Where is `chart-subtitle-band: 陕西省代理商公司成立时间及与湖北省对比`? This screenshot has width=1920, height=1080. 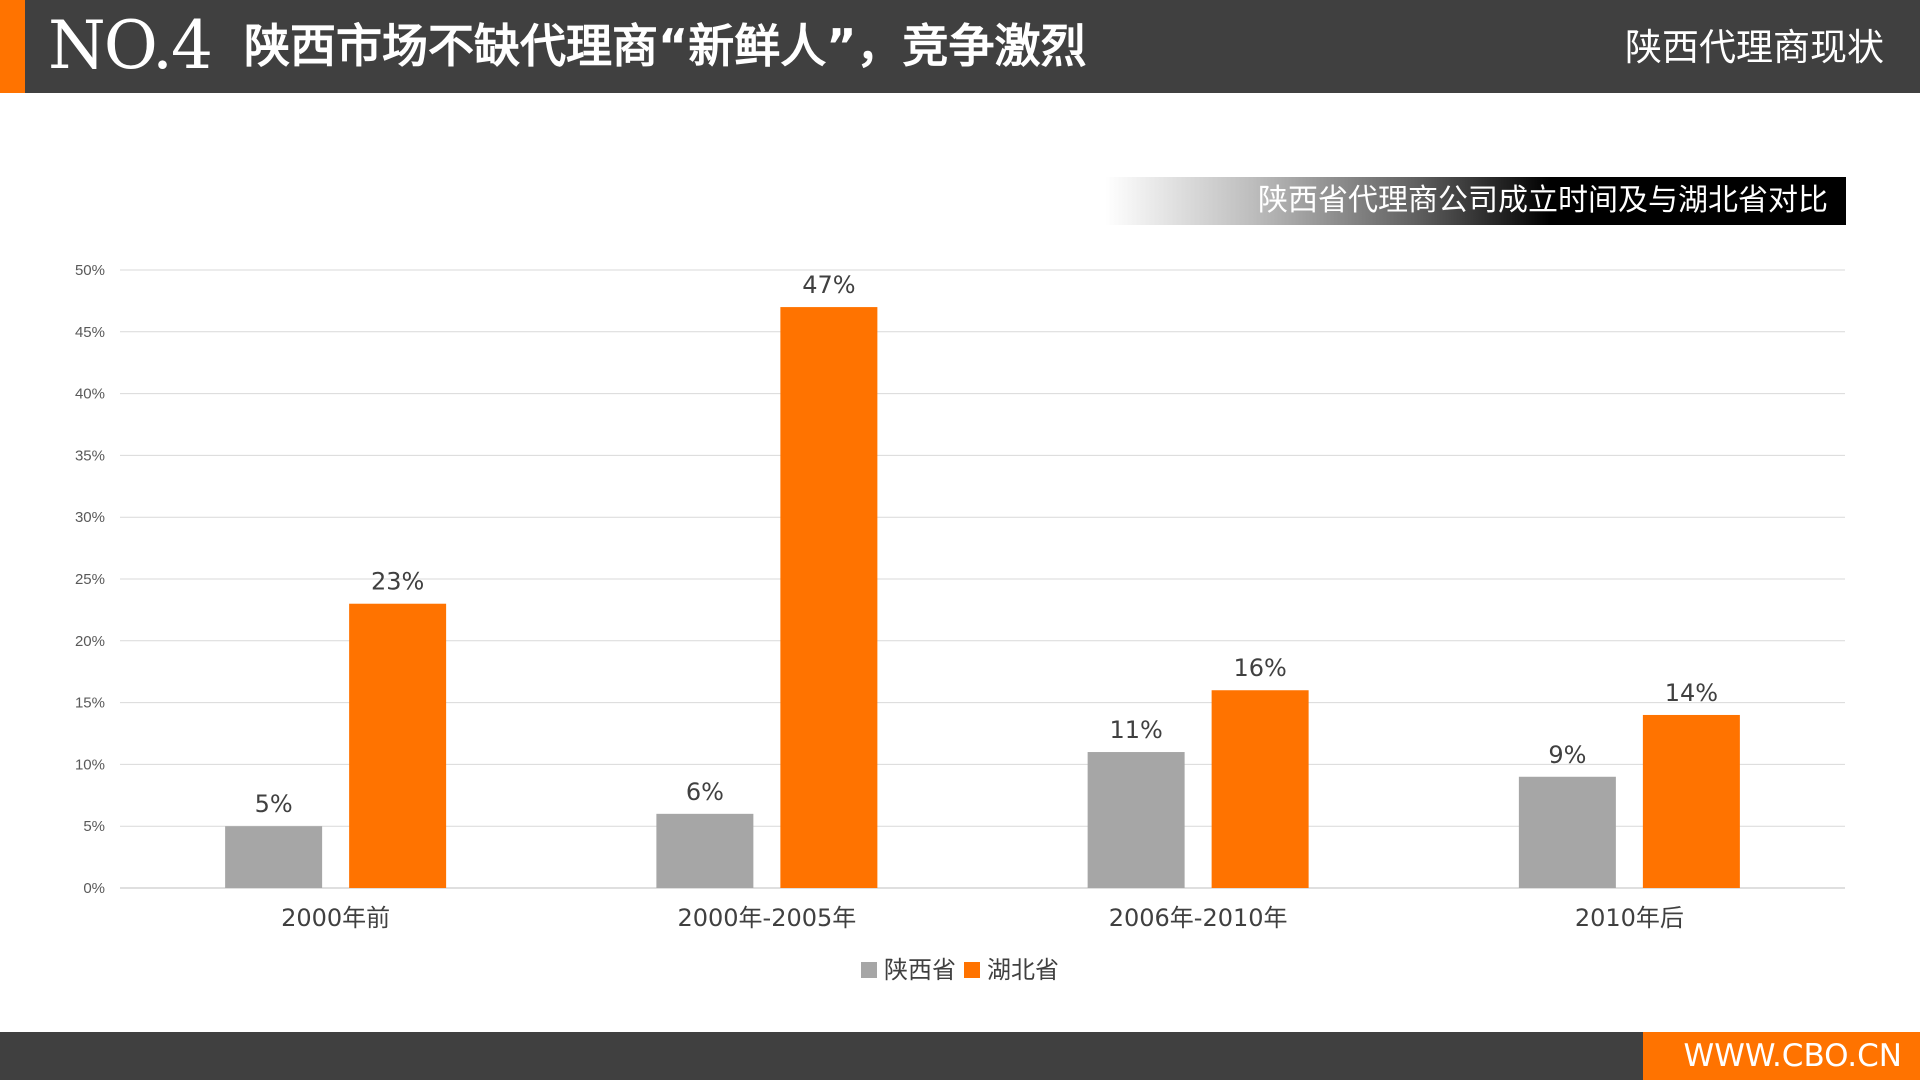
chart-subtitle-band: 陕西省代理商公司成立时间及与湖北省对比 is located at coordinates (1475, 201).